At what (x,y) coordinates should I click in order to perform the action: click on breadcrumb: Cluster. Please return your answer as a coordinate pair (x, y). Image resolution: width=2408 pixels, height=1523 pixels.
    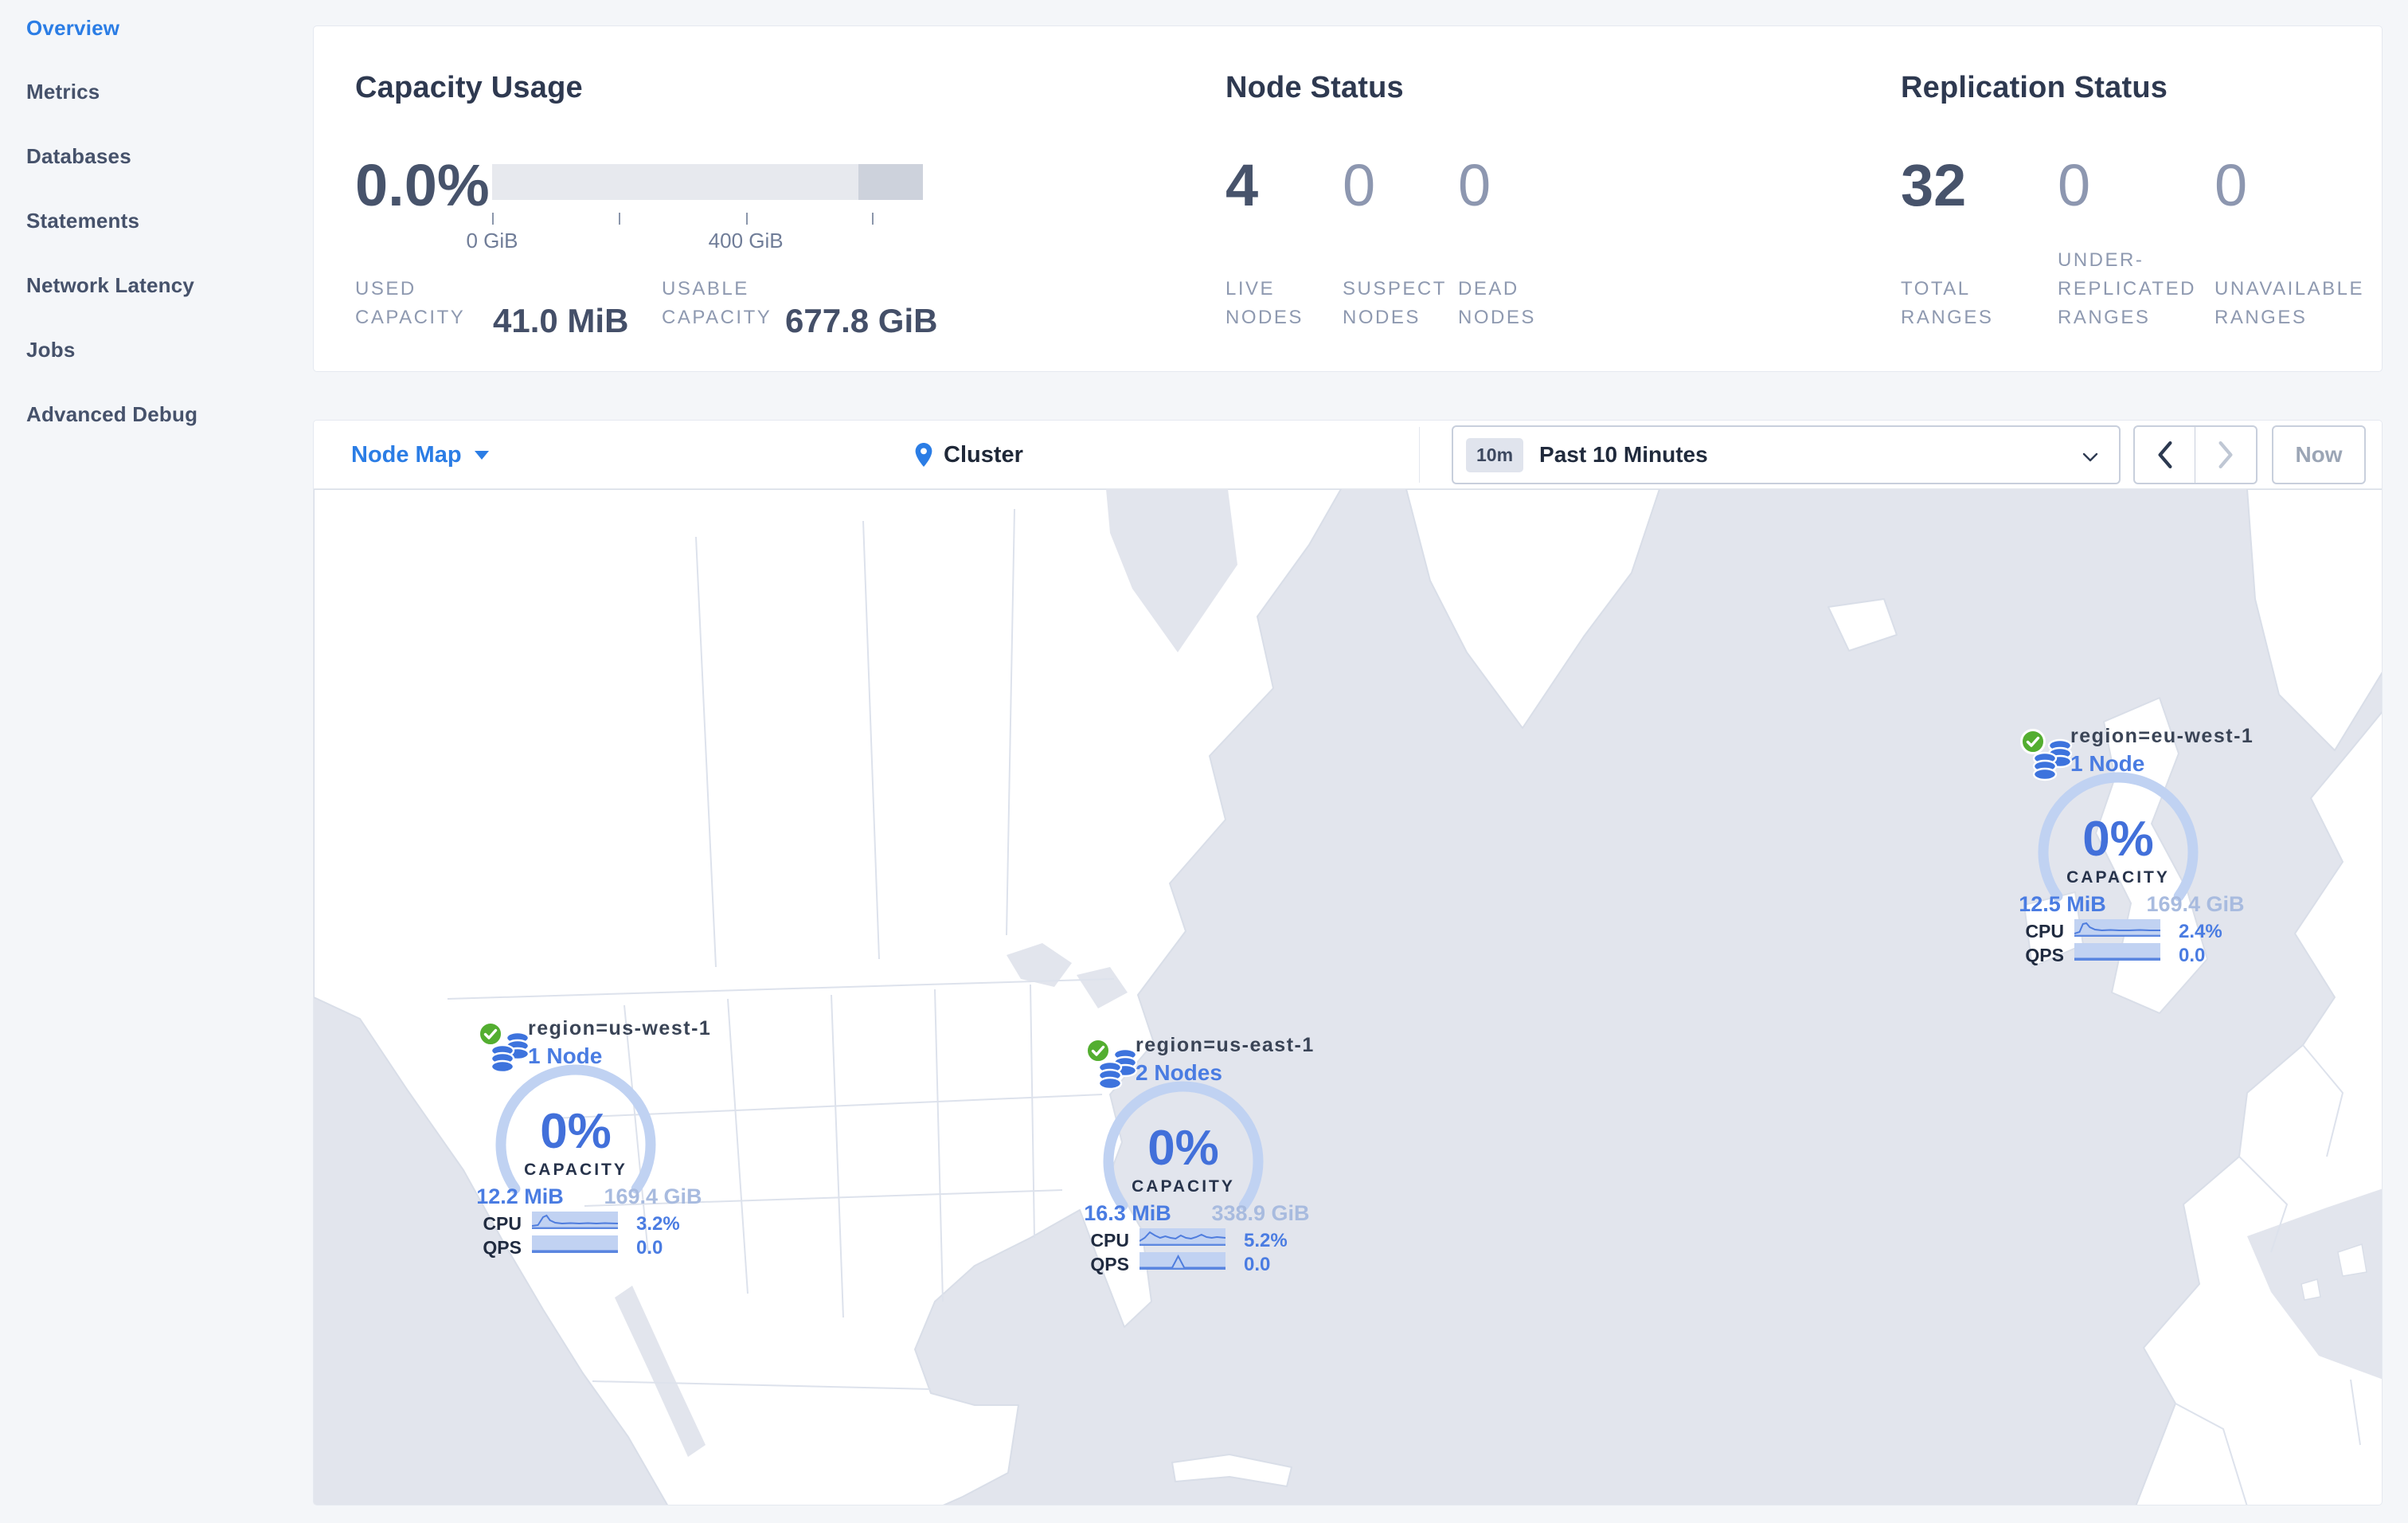
    Looking at the image, I should click on (969, 455).